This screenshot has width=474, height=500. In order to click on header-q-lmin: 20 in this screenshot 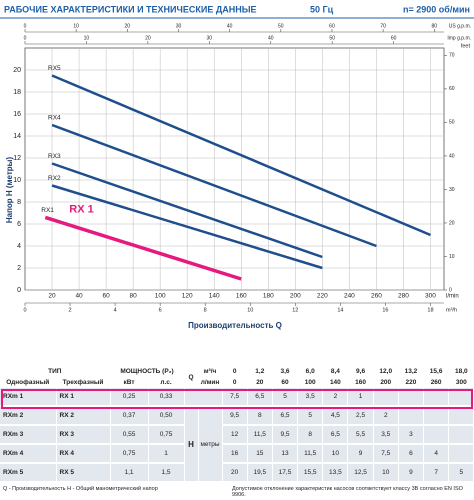, I will do `click(260, 382)`.